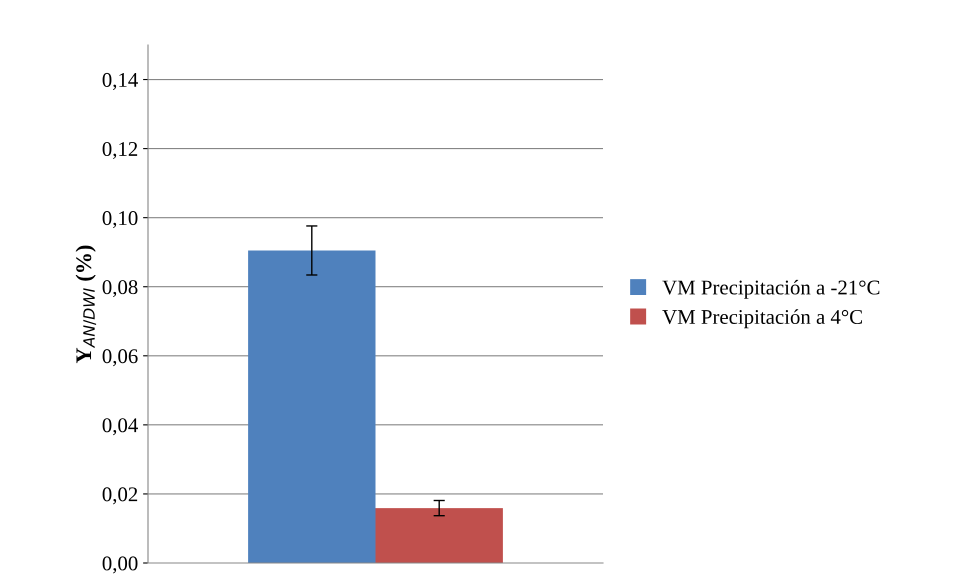 This screenshot has height=586, width=959. What do you see at coordinates (120, 427) in the screenshot?
I see `y-tick-label: 0,04` at bounding box center [120, 427].